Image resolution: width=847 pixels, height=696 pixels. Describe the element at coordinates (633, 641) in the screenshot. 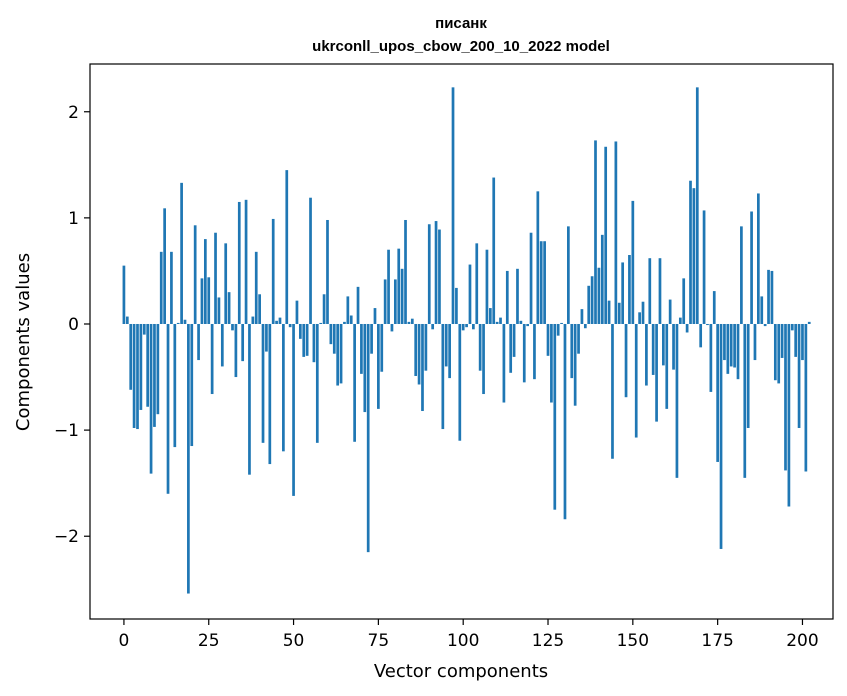

I see `x-tick-label: 150` at that location.